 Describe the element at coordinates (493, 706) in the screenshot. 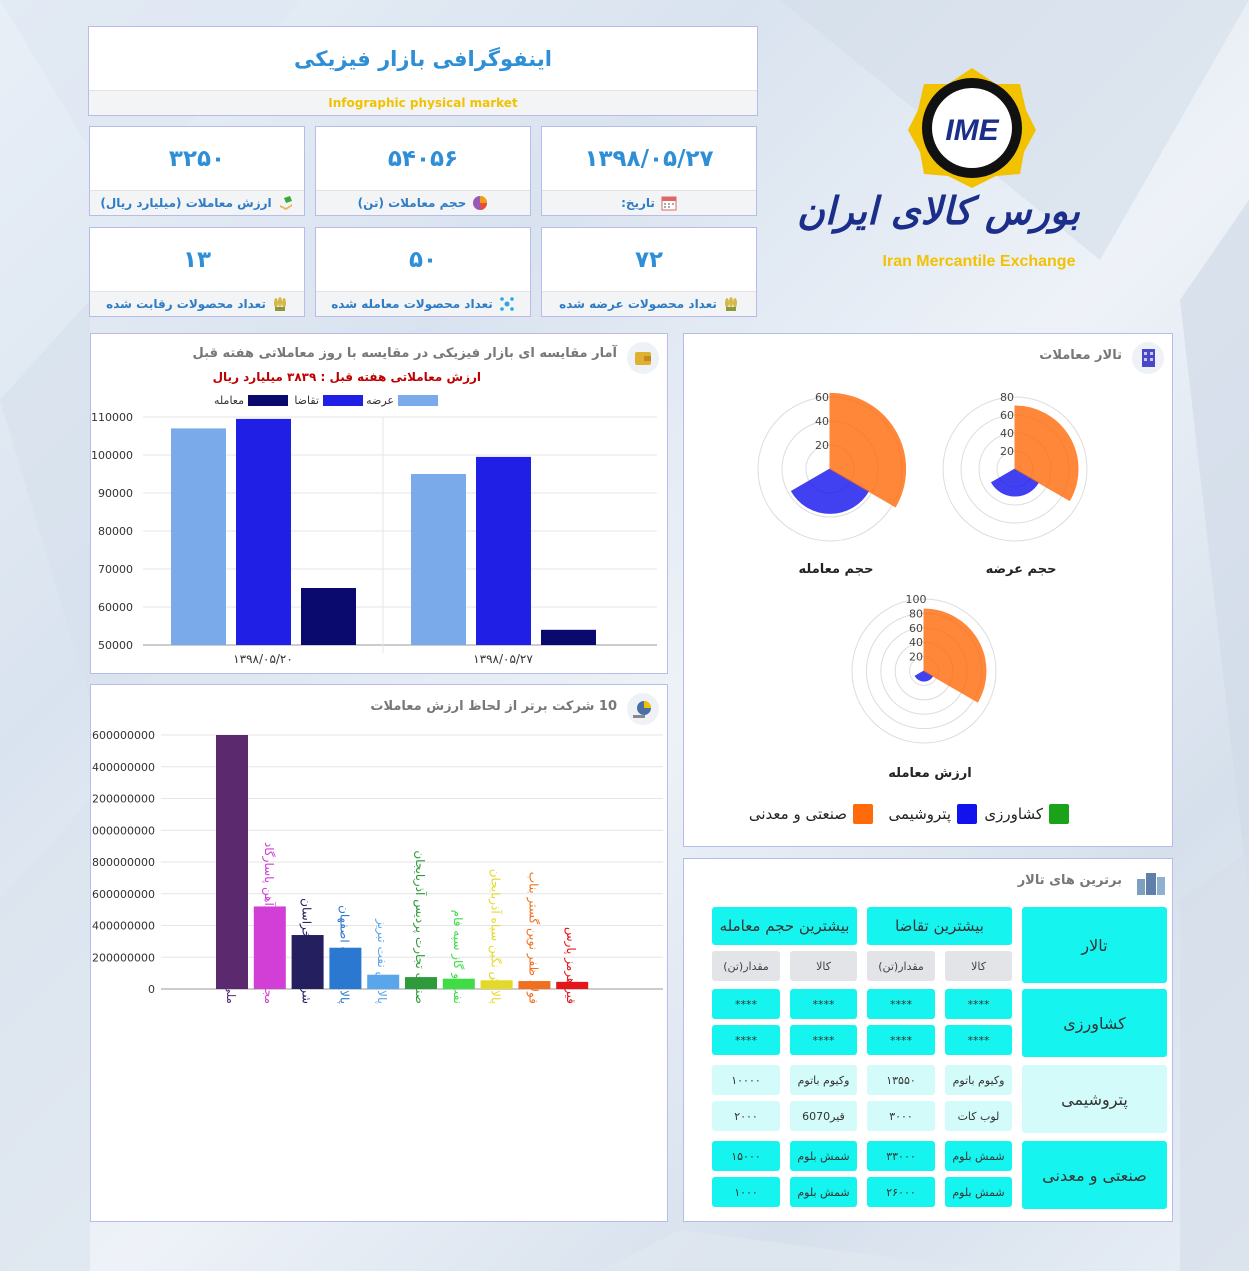

I see `top-companies-title: 10 شرکت برتر از لحاظ ارزش معاملات` at that location.